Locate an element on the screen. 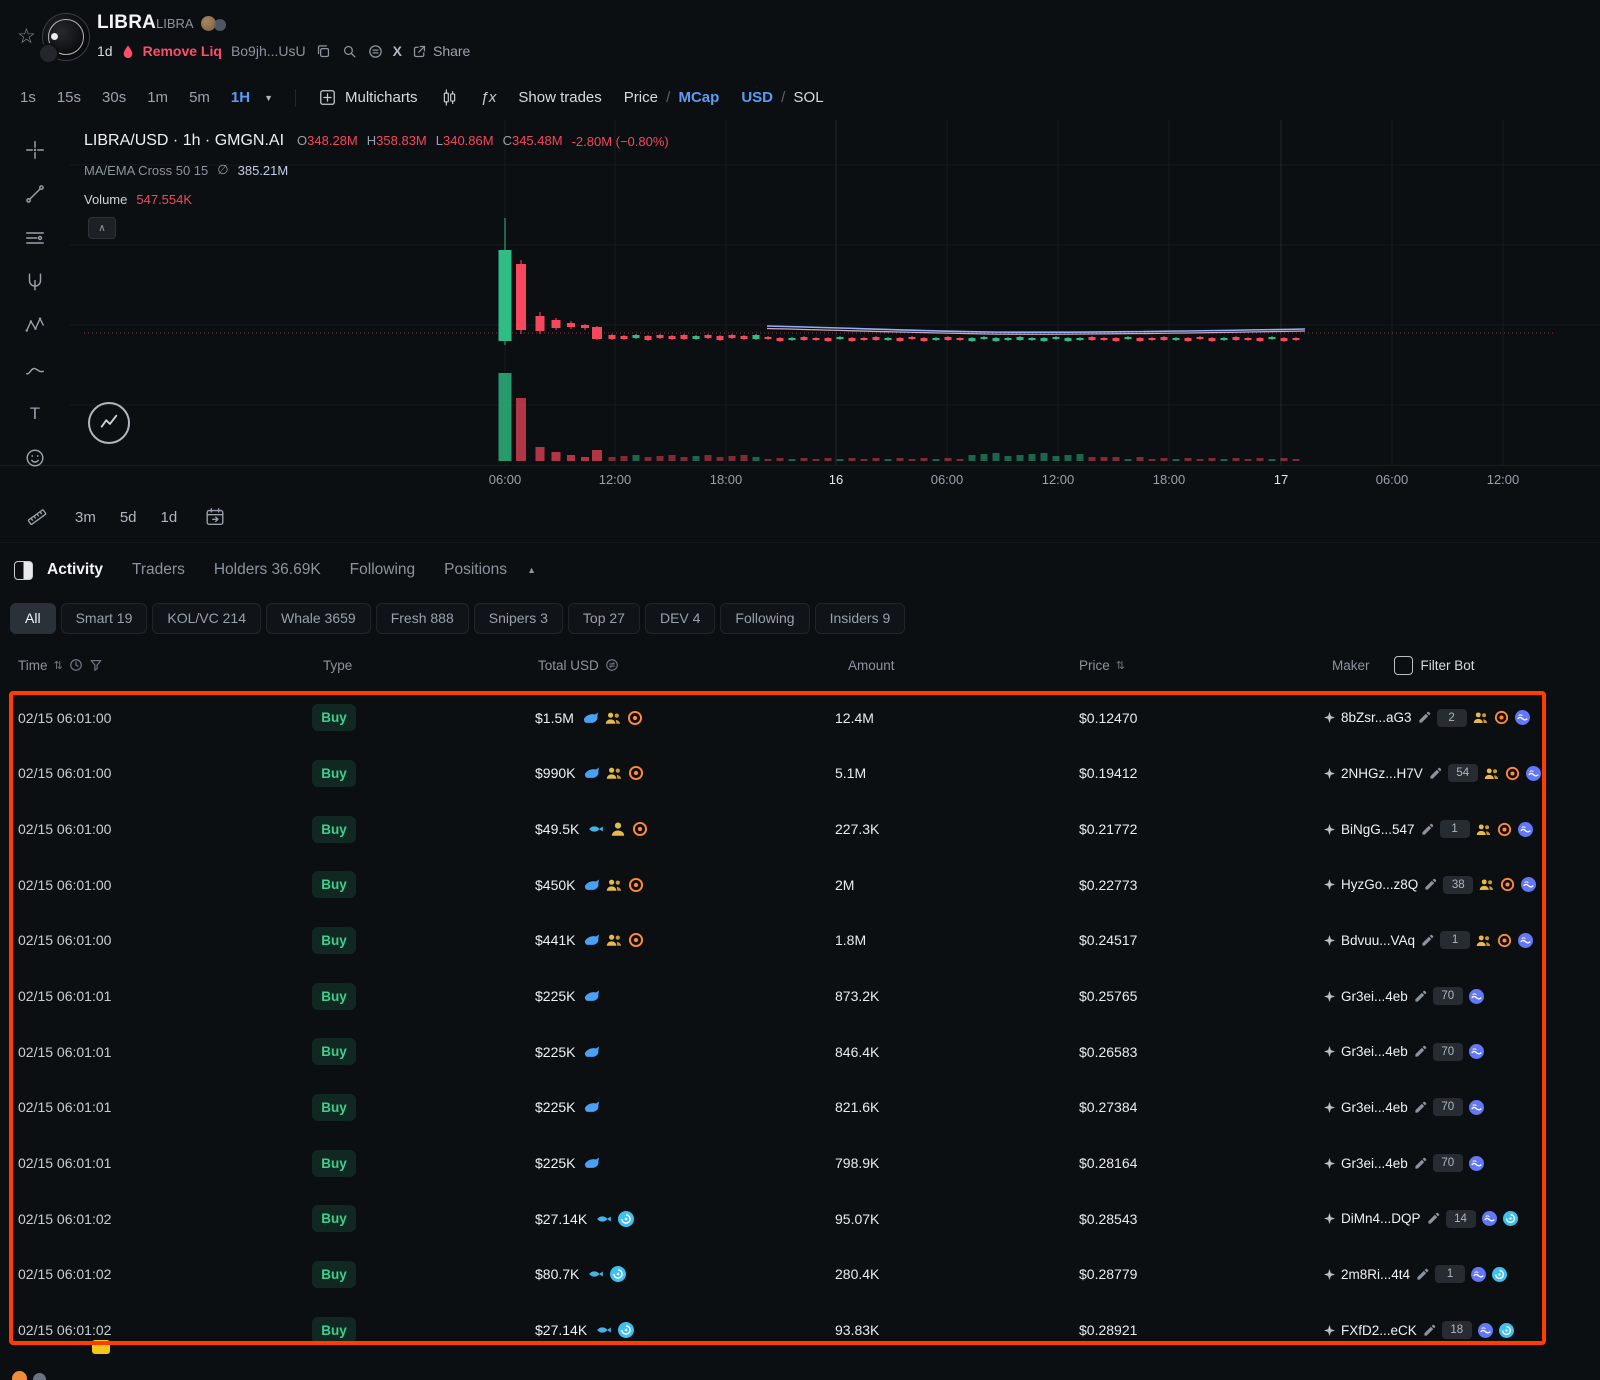 The image size is (1600, 1380). currency-toggle-icon is located at coordinates (612, 665).